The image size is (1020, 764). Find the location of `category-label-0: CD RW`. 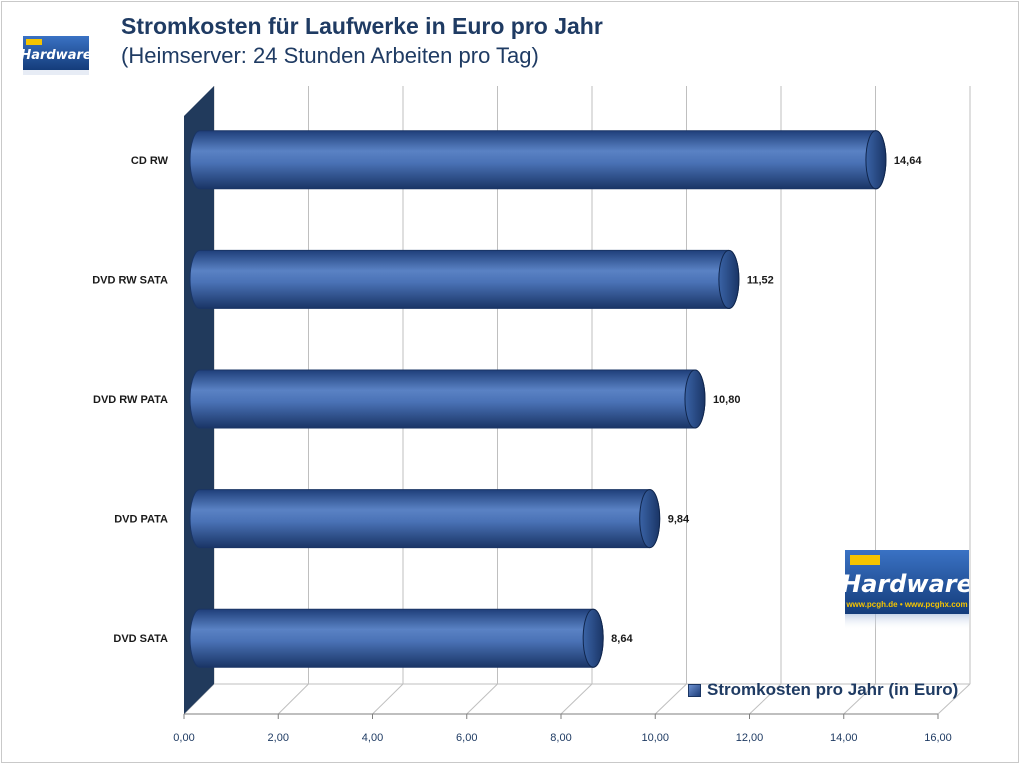

category-label-0: CD RW is located at coordinates (150, 161).